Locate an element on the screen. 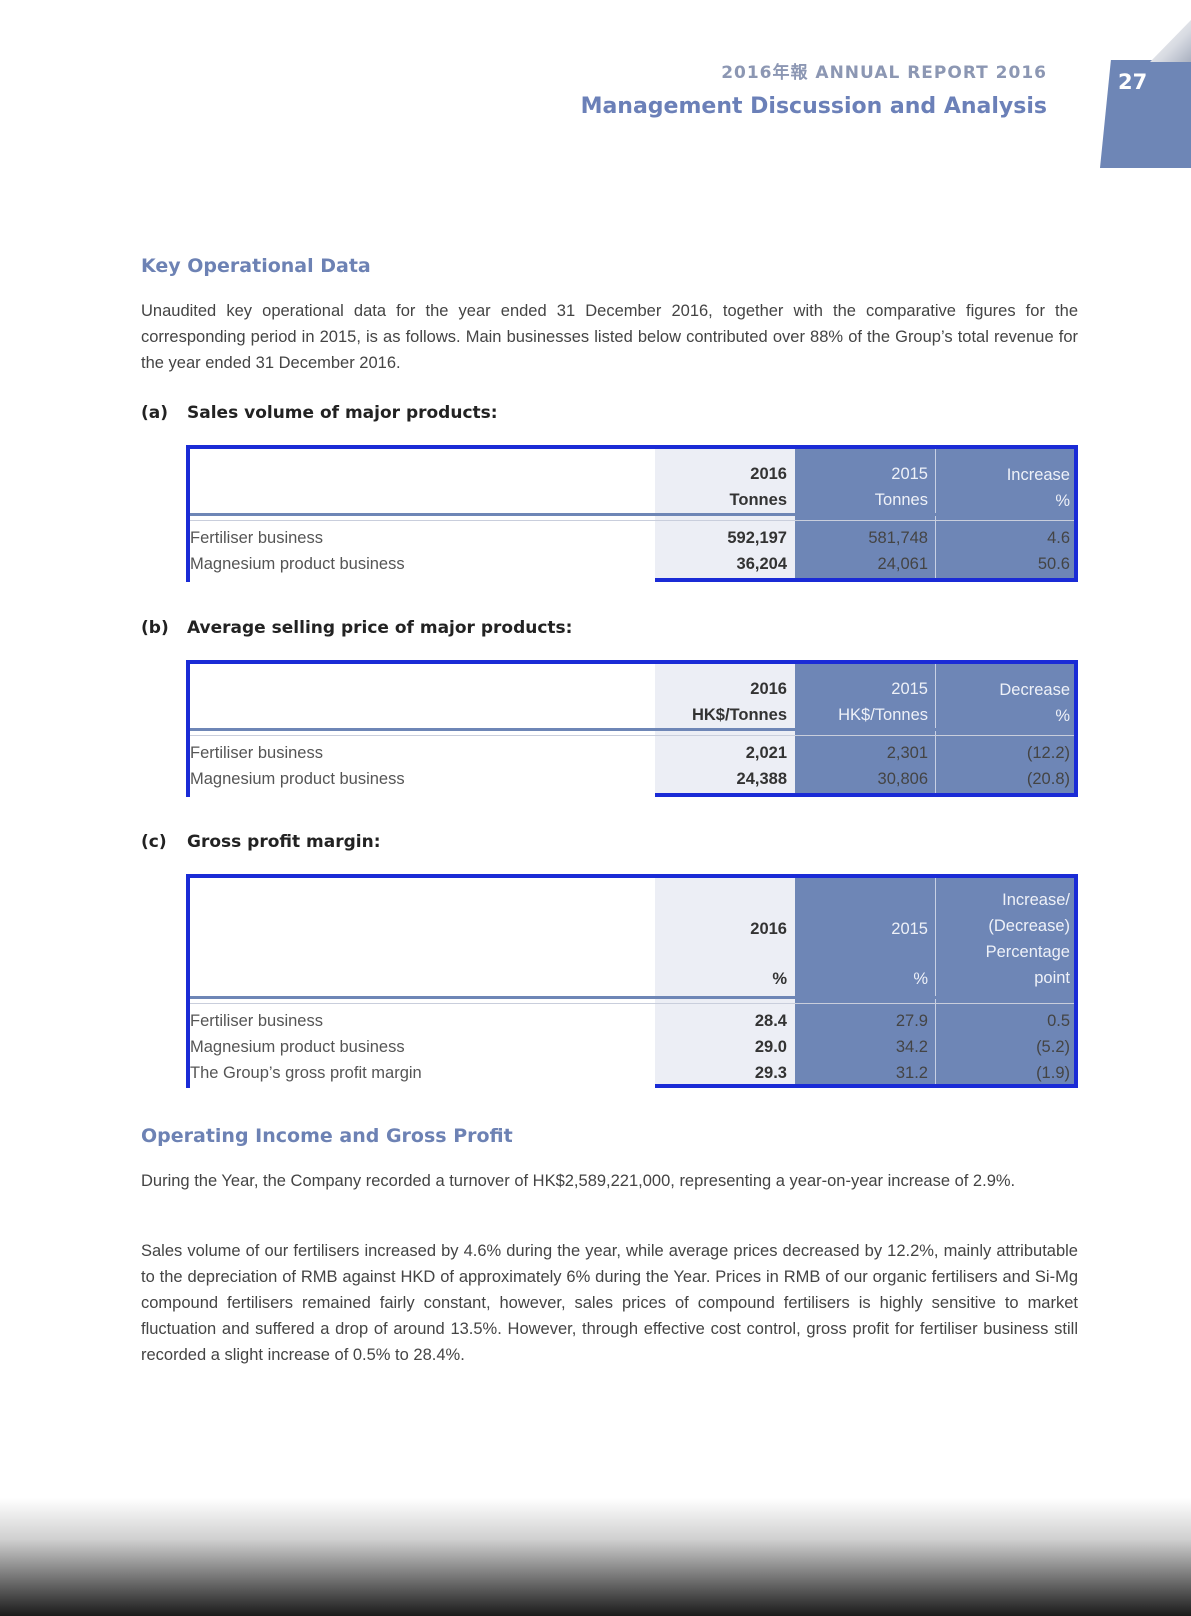  table-b-row-2015: 30,806 is located at coordinates (902, 779).